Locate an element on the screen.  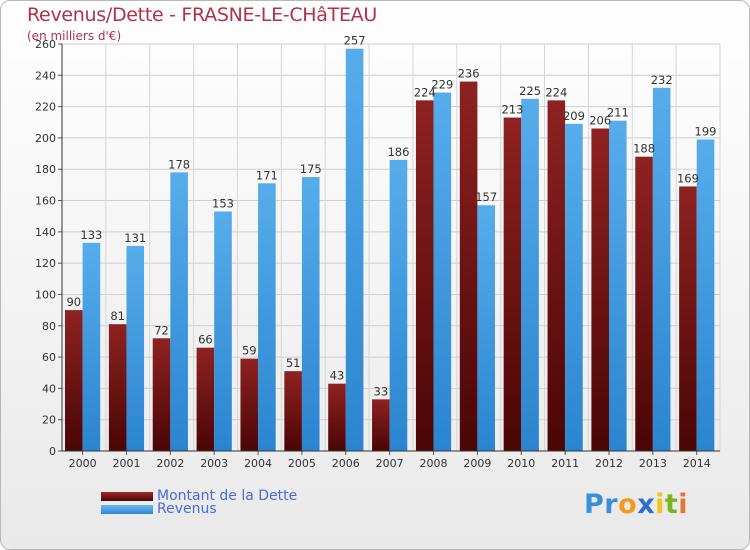
y-tick-label: 0 is located at coordinates (52, 451).